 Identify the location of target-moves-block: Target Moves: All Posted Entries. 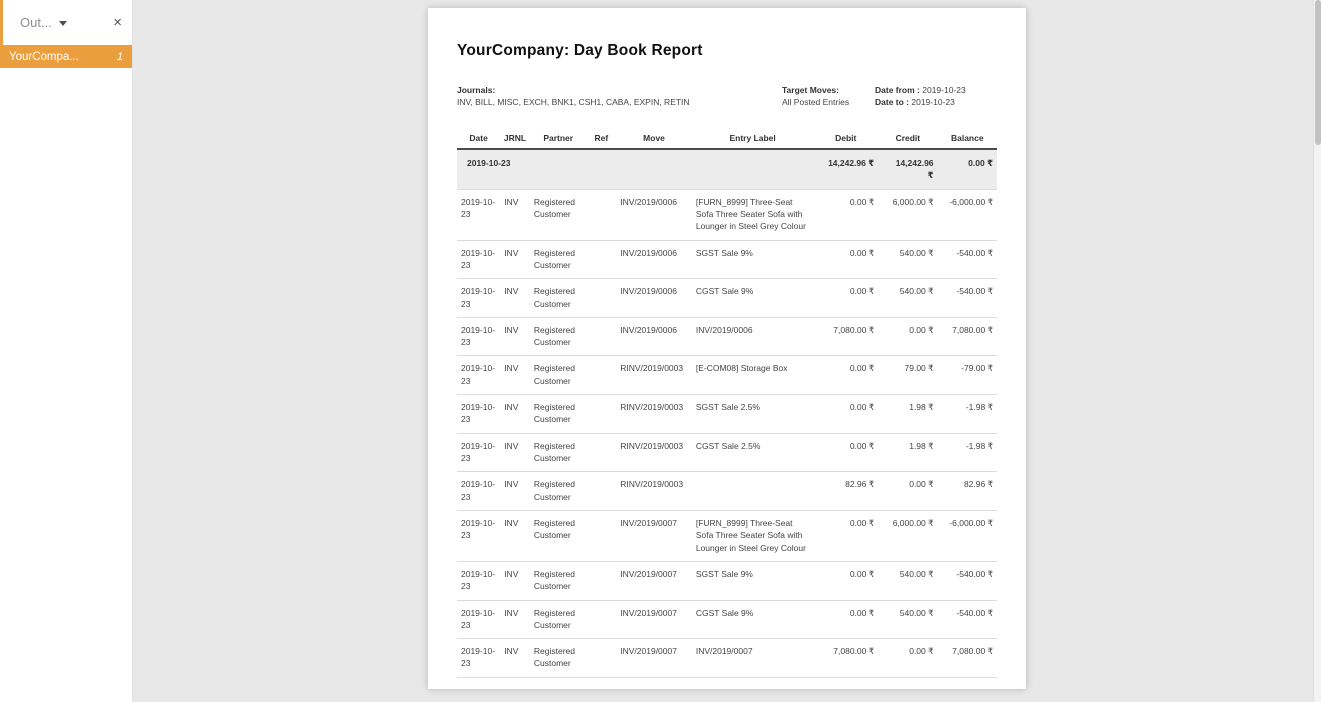
(828, 96).